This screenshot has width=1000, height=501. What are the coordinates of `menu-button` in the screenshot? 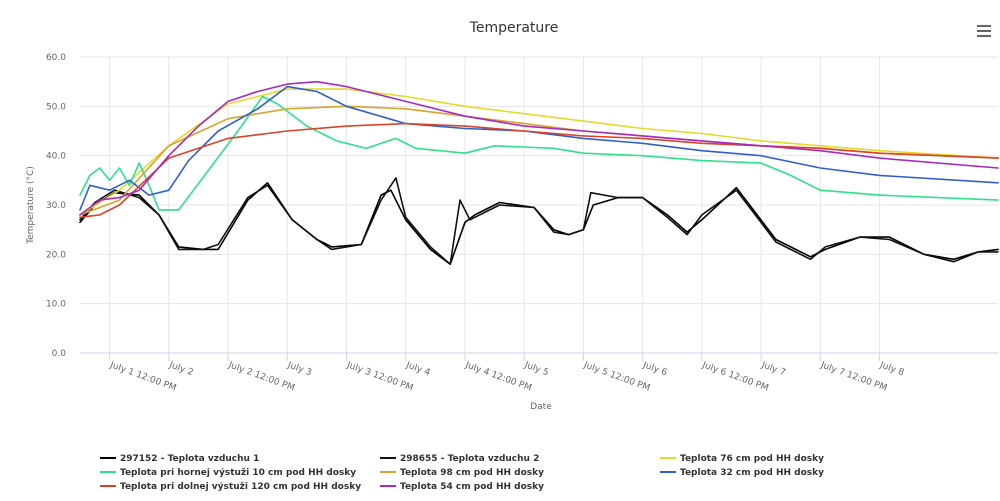 It's located at (984, 31).